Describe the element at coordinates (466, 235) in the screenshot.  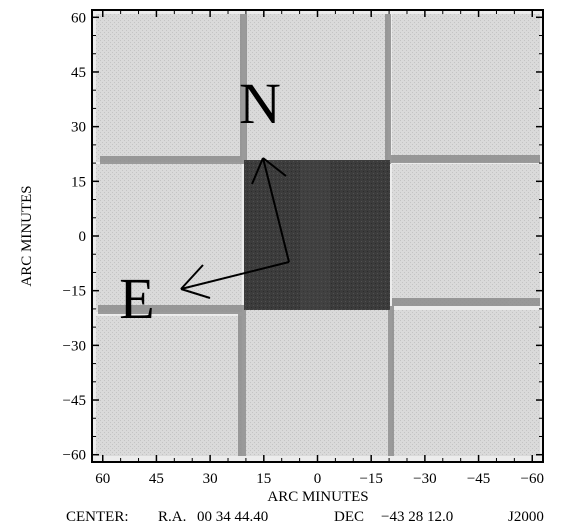
I see `tile-mid-right` at that location.